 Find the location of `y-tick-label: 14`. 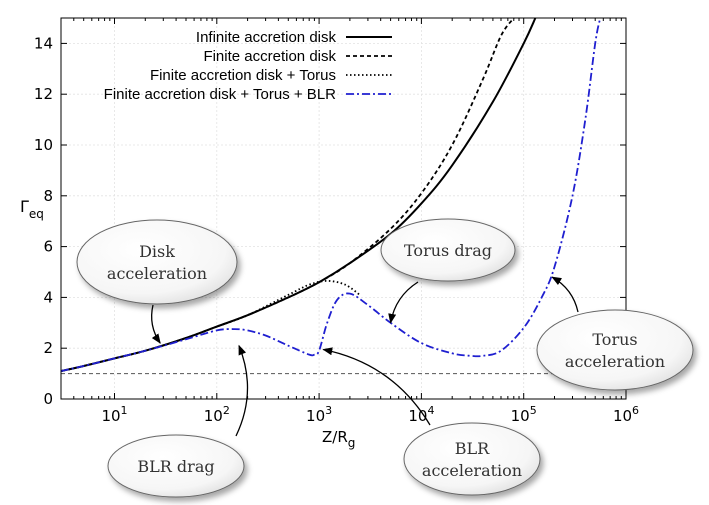

y-tick-label: 14 is located at coordinates (43, 43).